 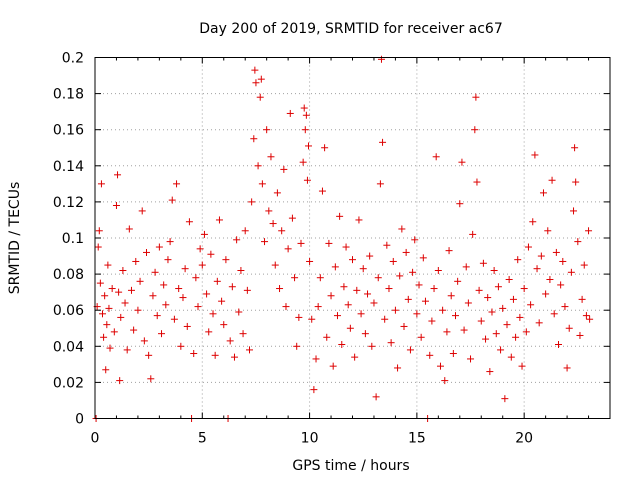 What do you see at coordinates (95, 439) in the screenshot?
I see `x-tick-label: 0` at bounding box center [95, 439].